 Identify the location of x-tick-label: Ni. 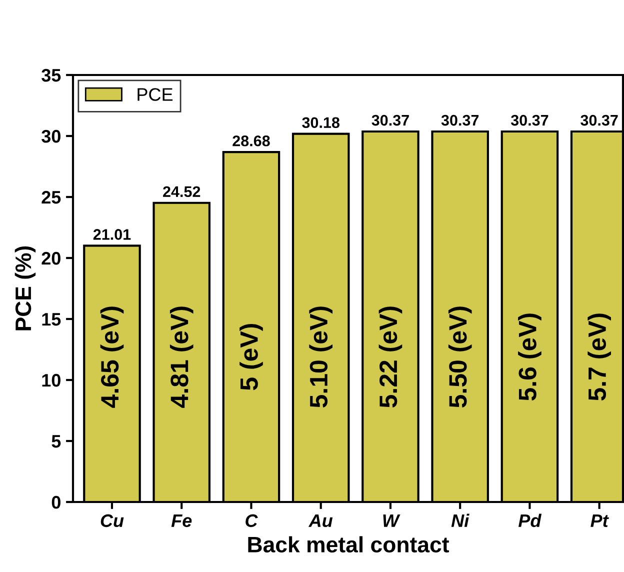
(460, 520).